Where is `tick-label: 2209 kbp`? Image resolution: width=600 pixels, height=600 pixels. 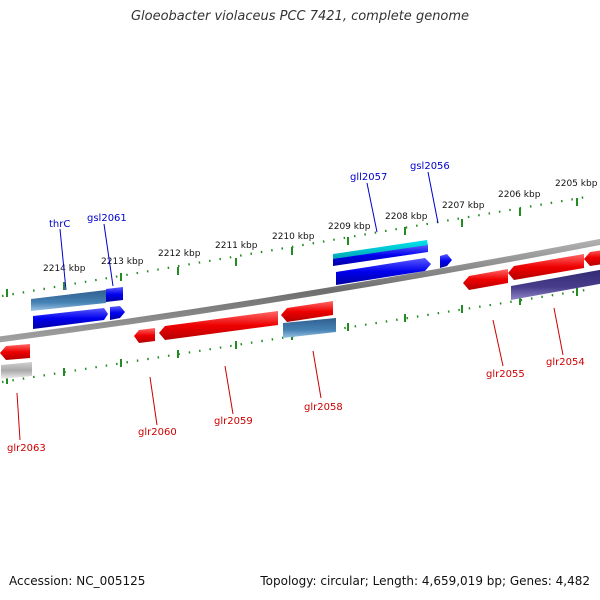
tick-label: 2209 kbp is located at coordinates (349, 227).